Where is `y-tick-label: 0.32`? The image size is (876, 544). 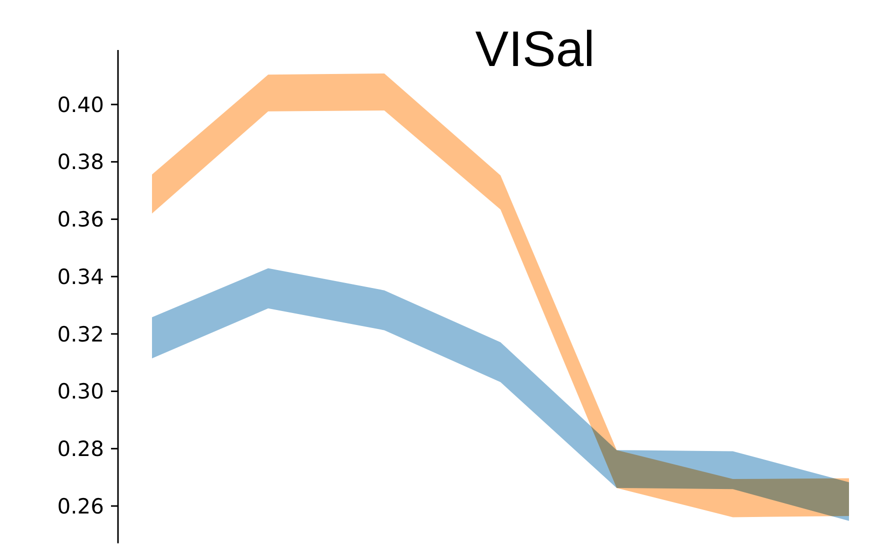 y-tick-label: 0.32 is located at coordinates (80, 334).